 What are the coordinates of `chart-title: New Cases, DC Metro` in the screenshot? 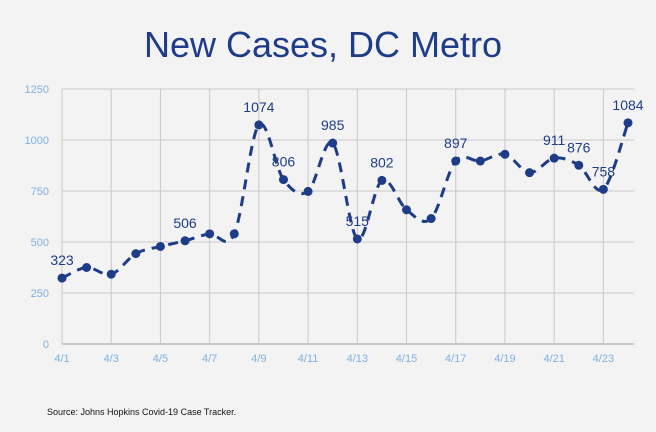 It's located at (323, 44).